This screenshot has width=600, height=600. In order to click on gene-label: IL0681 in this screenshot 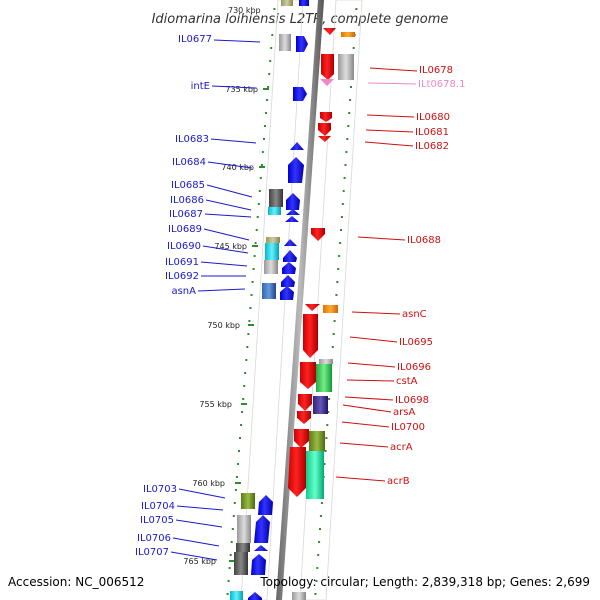, I will do `click(407, 132)`.